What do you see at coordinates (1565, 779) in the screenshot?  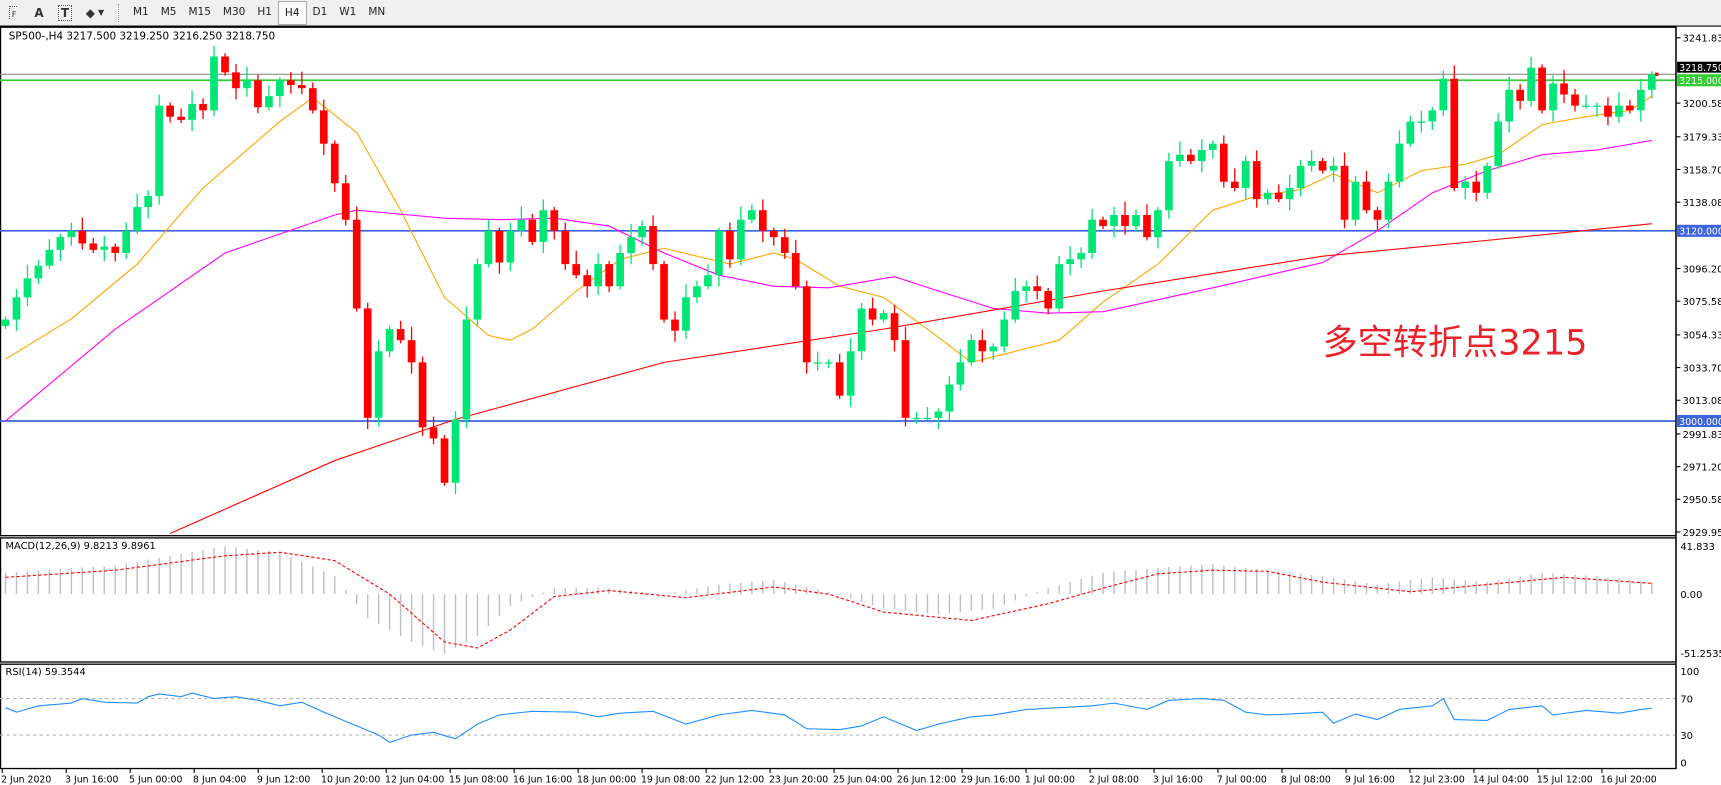 I see `time-axis-label: 15 Jul 12:00` at bounding box center [1565, 779].